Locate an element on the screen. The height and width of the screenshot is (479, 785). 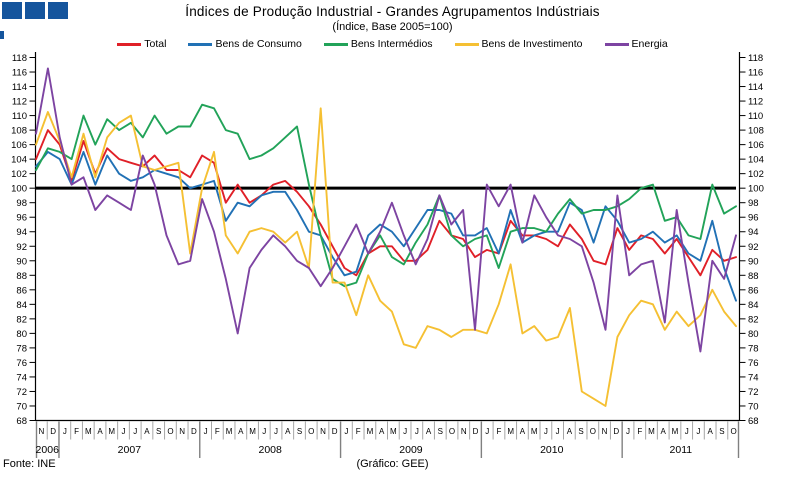
y-tick-label-left: 112 is located at coordinates (19, 102).